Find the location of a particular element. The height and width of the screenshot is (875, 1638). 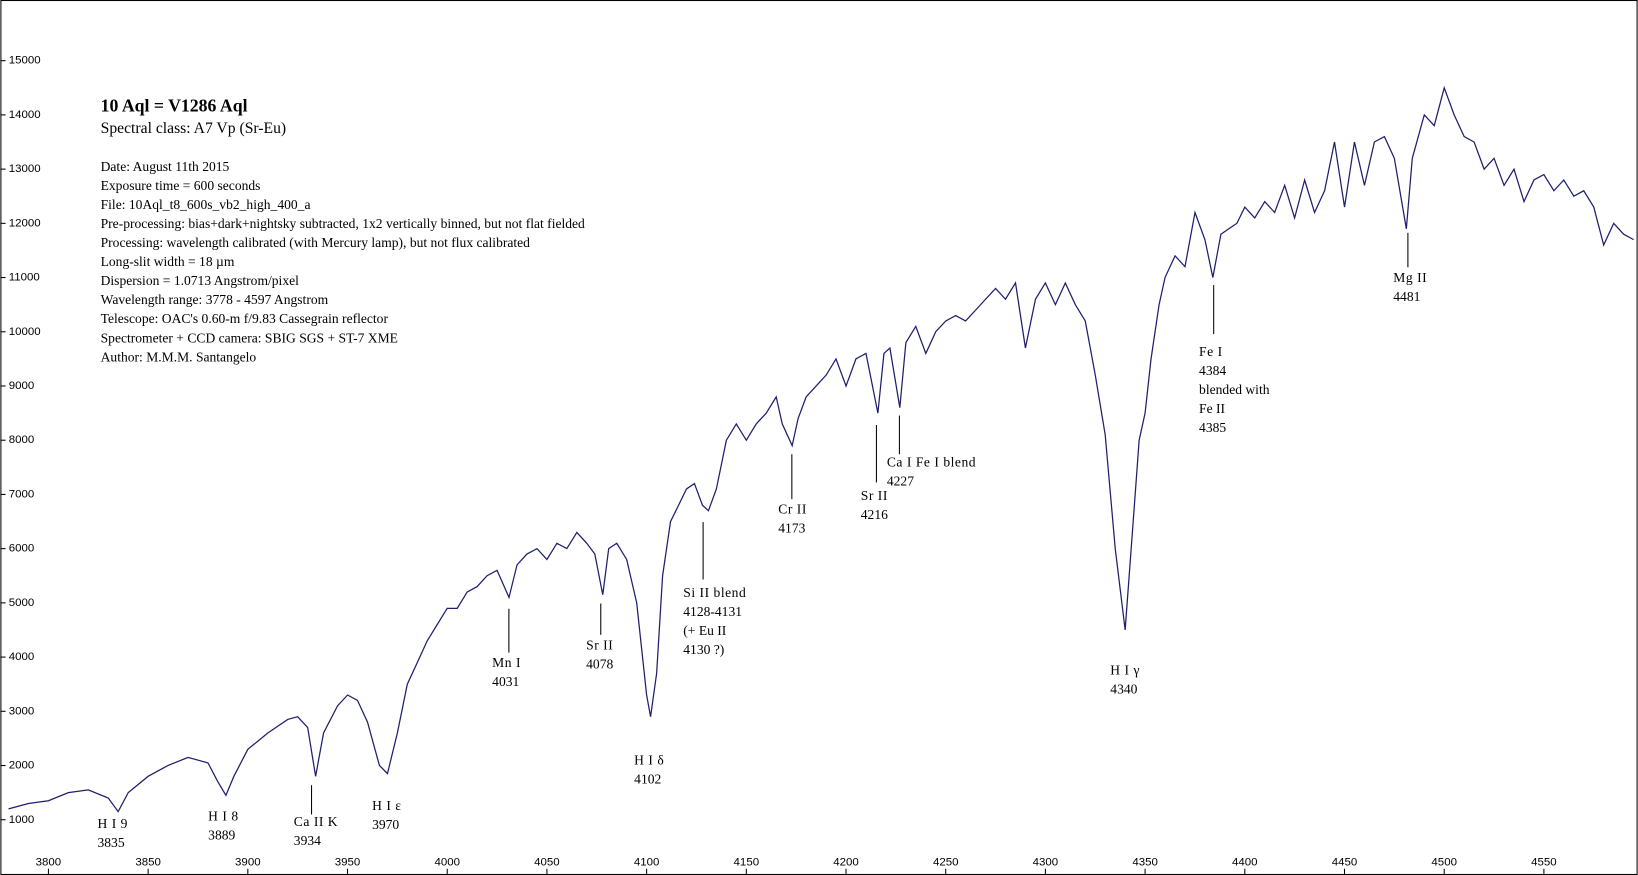

line-label: Mg II is located at coordinates (1410, 277).